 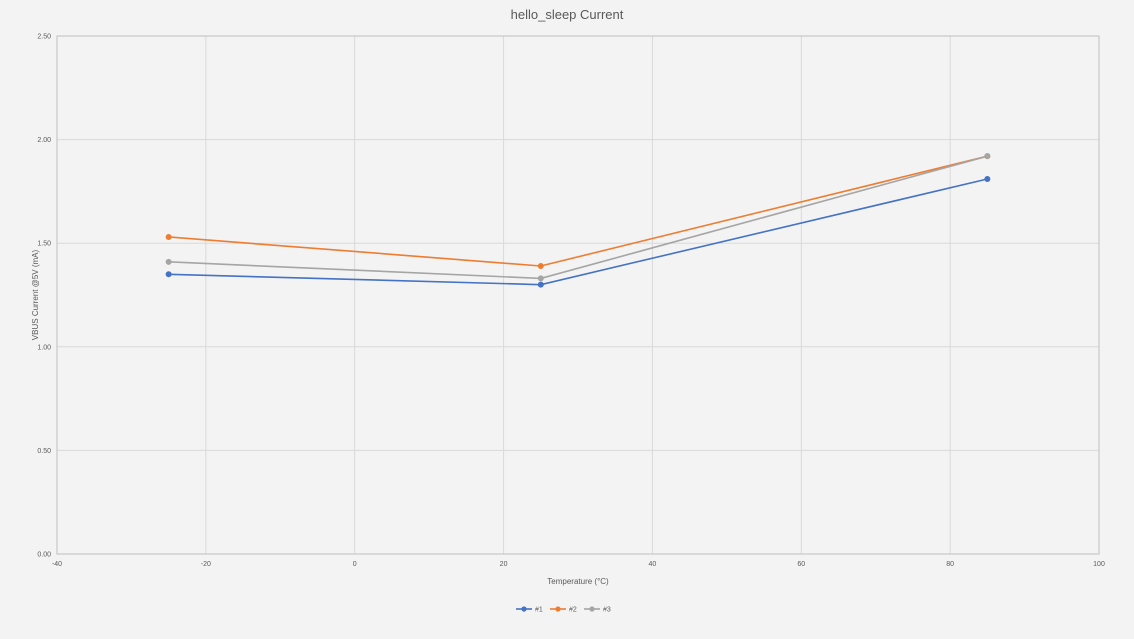 I want to click on x-axis-label: Temperature (°C), so click(x=578, y=581).